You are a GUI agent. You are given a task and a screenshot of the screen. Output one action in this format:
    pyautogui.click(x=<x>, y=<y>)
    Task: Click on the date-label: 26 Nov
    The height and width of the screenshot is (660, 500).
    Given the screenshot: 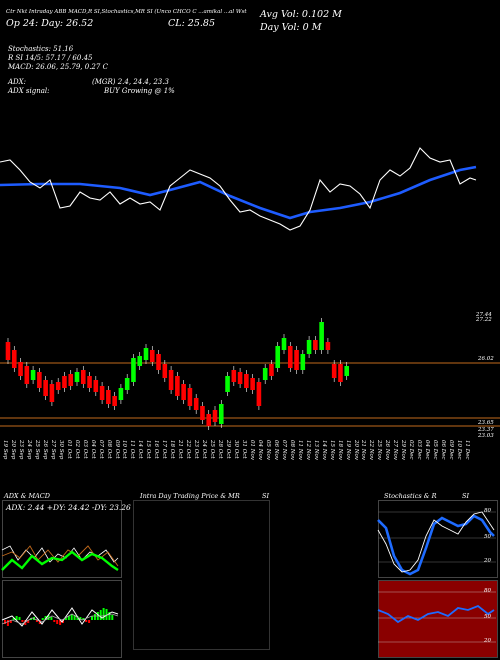 What is the action you would take?
    pyautogui.click(x=387, y=450)
    